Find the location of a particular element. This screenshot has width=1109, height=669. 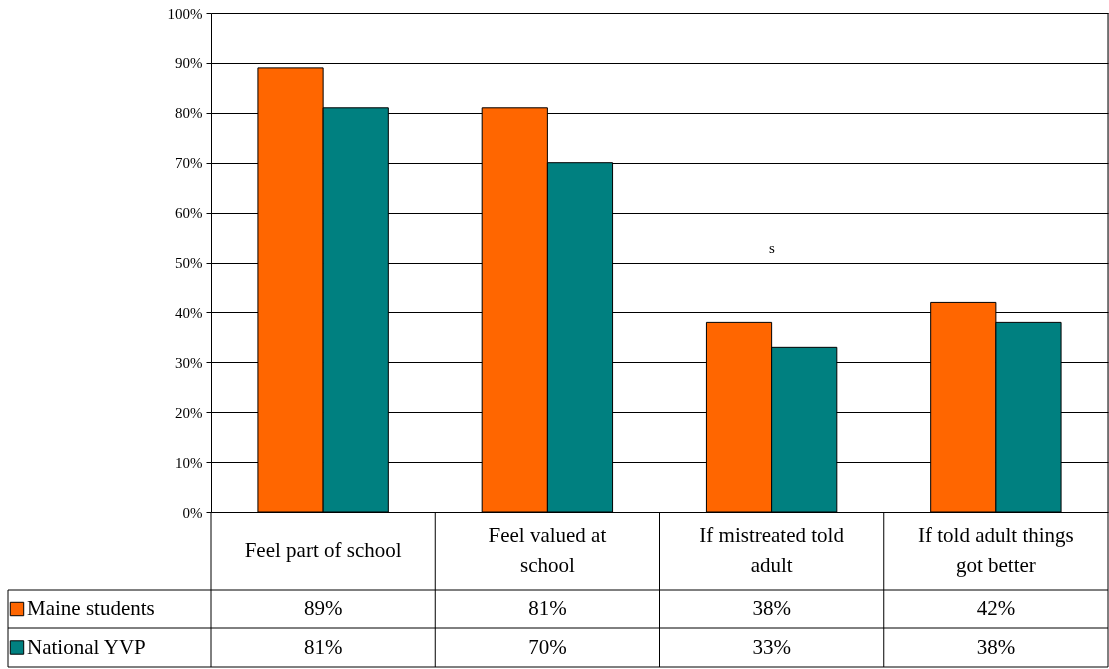

y-tick-label: 70% is located at coordinates (189, 163).